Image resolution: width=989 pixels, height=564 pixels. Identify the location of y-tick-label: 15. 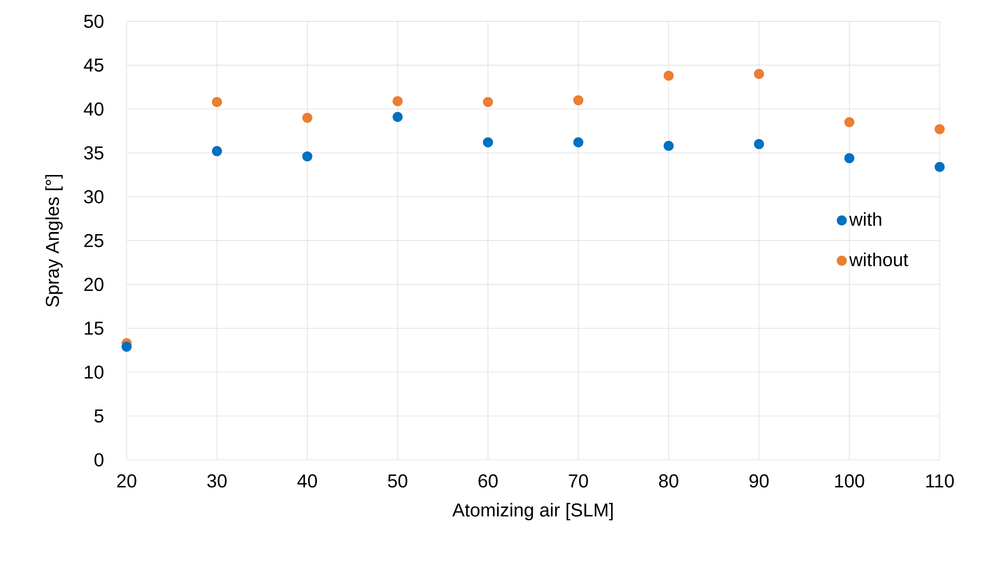
(94, 328).